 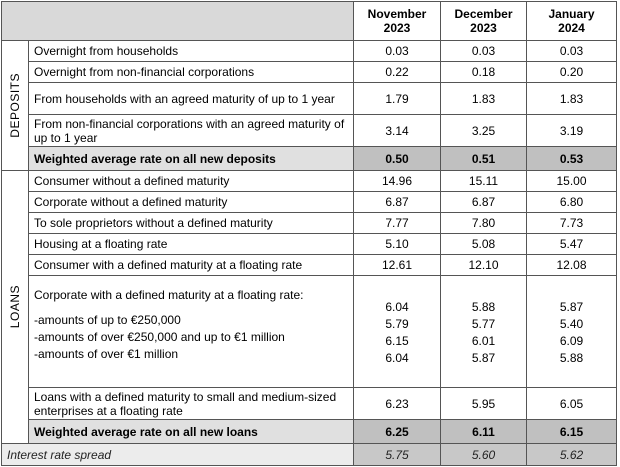 I want to click on column-header: December 2023, so click(x=483, y=21).